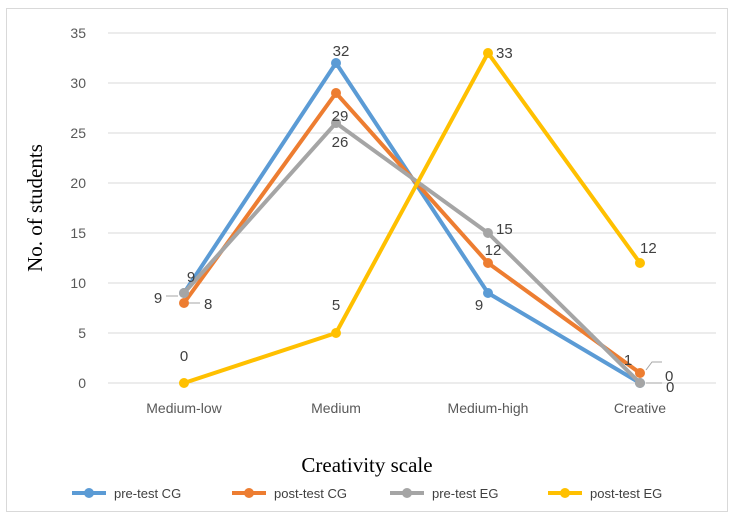  Describe the element at coordinates (640, 408) in the screenshot. I see `x-tick-label: Creative` at that location.